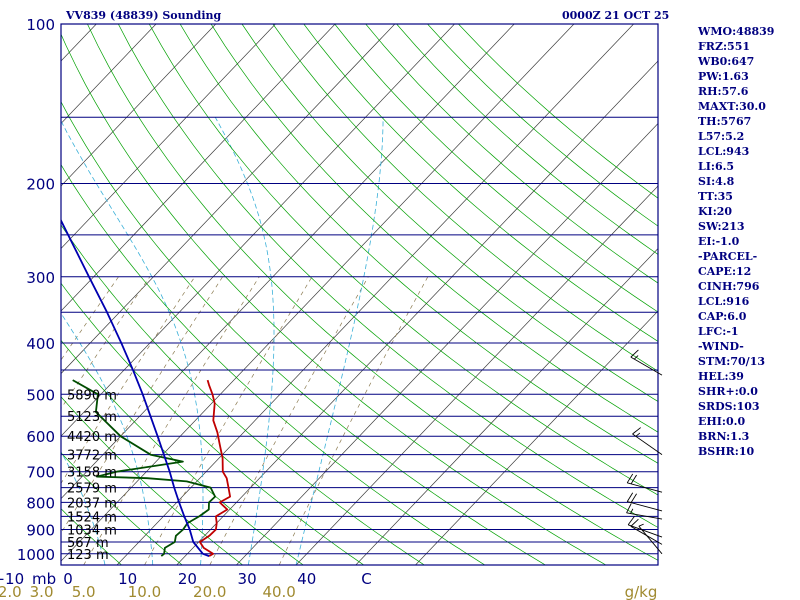 The width and height of the screenshot is (800, 600). I want to click on temperature-tick-label: 30, so click(247, 579).